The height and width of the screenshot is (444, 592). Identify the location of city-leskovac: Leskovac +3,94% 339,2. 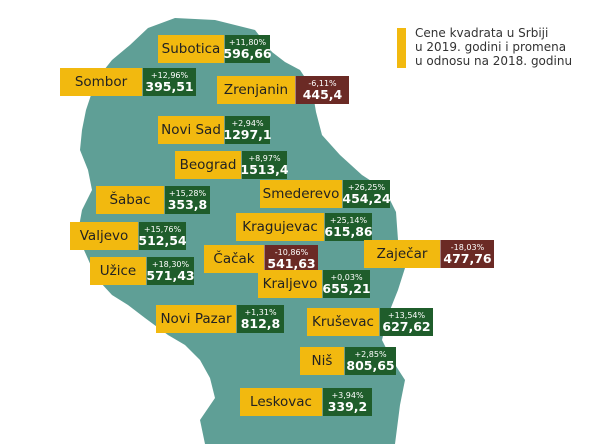
(306, 402).